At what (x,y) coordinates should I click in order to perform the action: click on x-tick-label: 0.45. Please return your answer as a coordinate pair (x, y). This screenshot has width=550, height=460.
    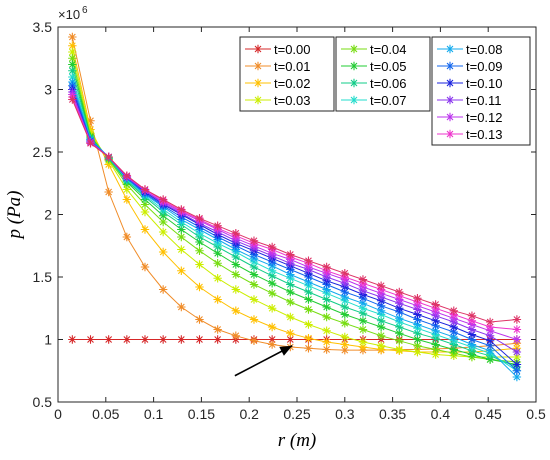
    Looking at the image, I should click on (488, 414).